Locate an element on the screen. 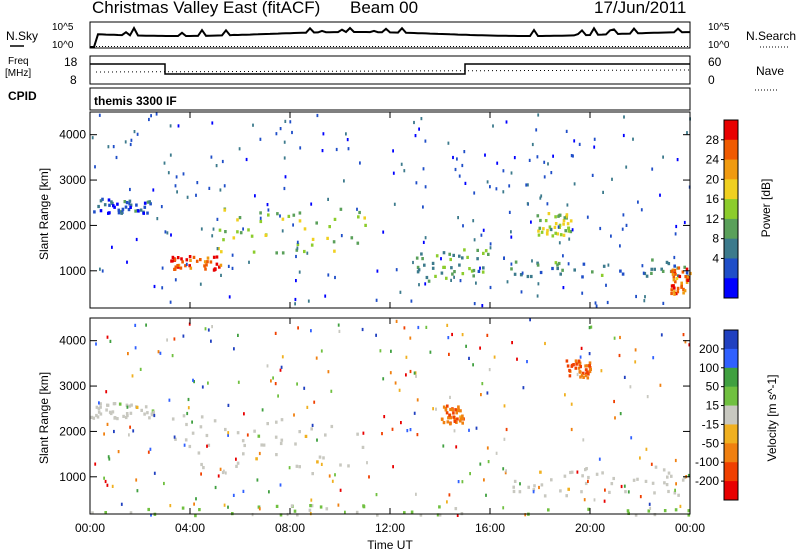  colorbar-segment is located at coordinates (731, 288).